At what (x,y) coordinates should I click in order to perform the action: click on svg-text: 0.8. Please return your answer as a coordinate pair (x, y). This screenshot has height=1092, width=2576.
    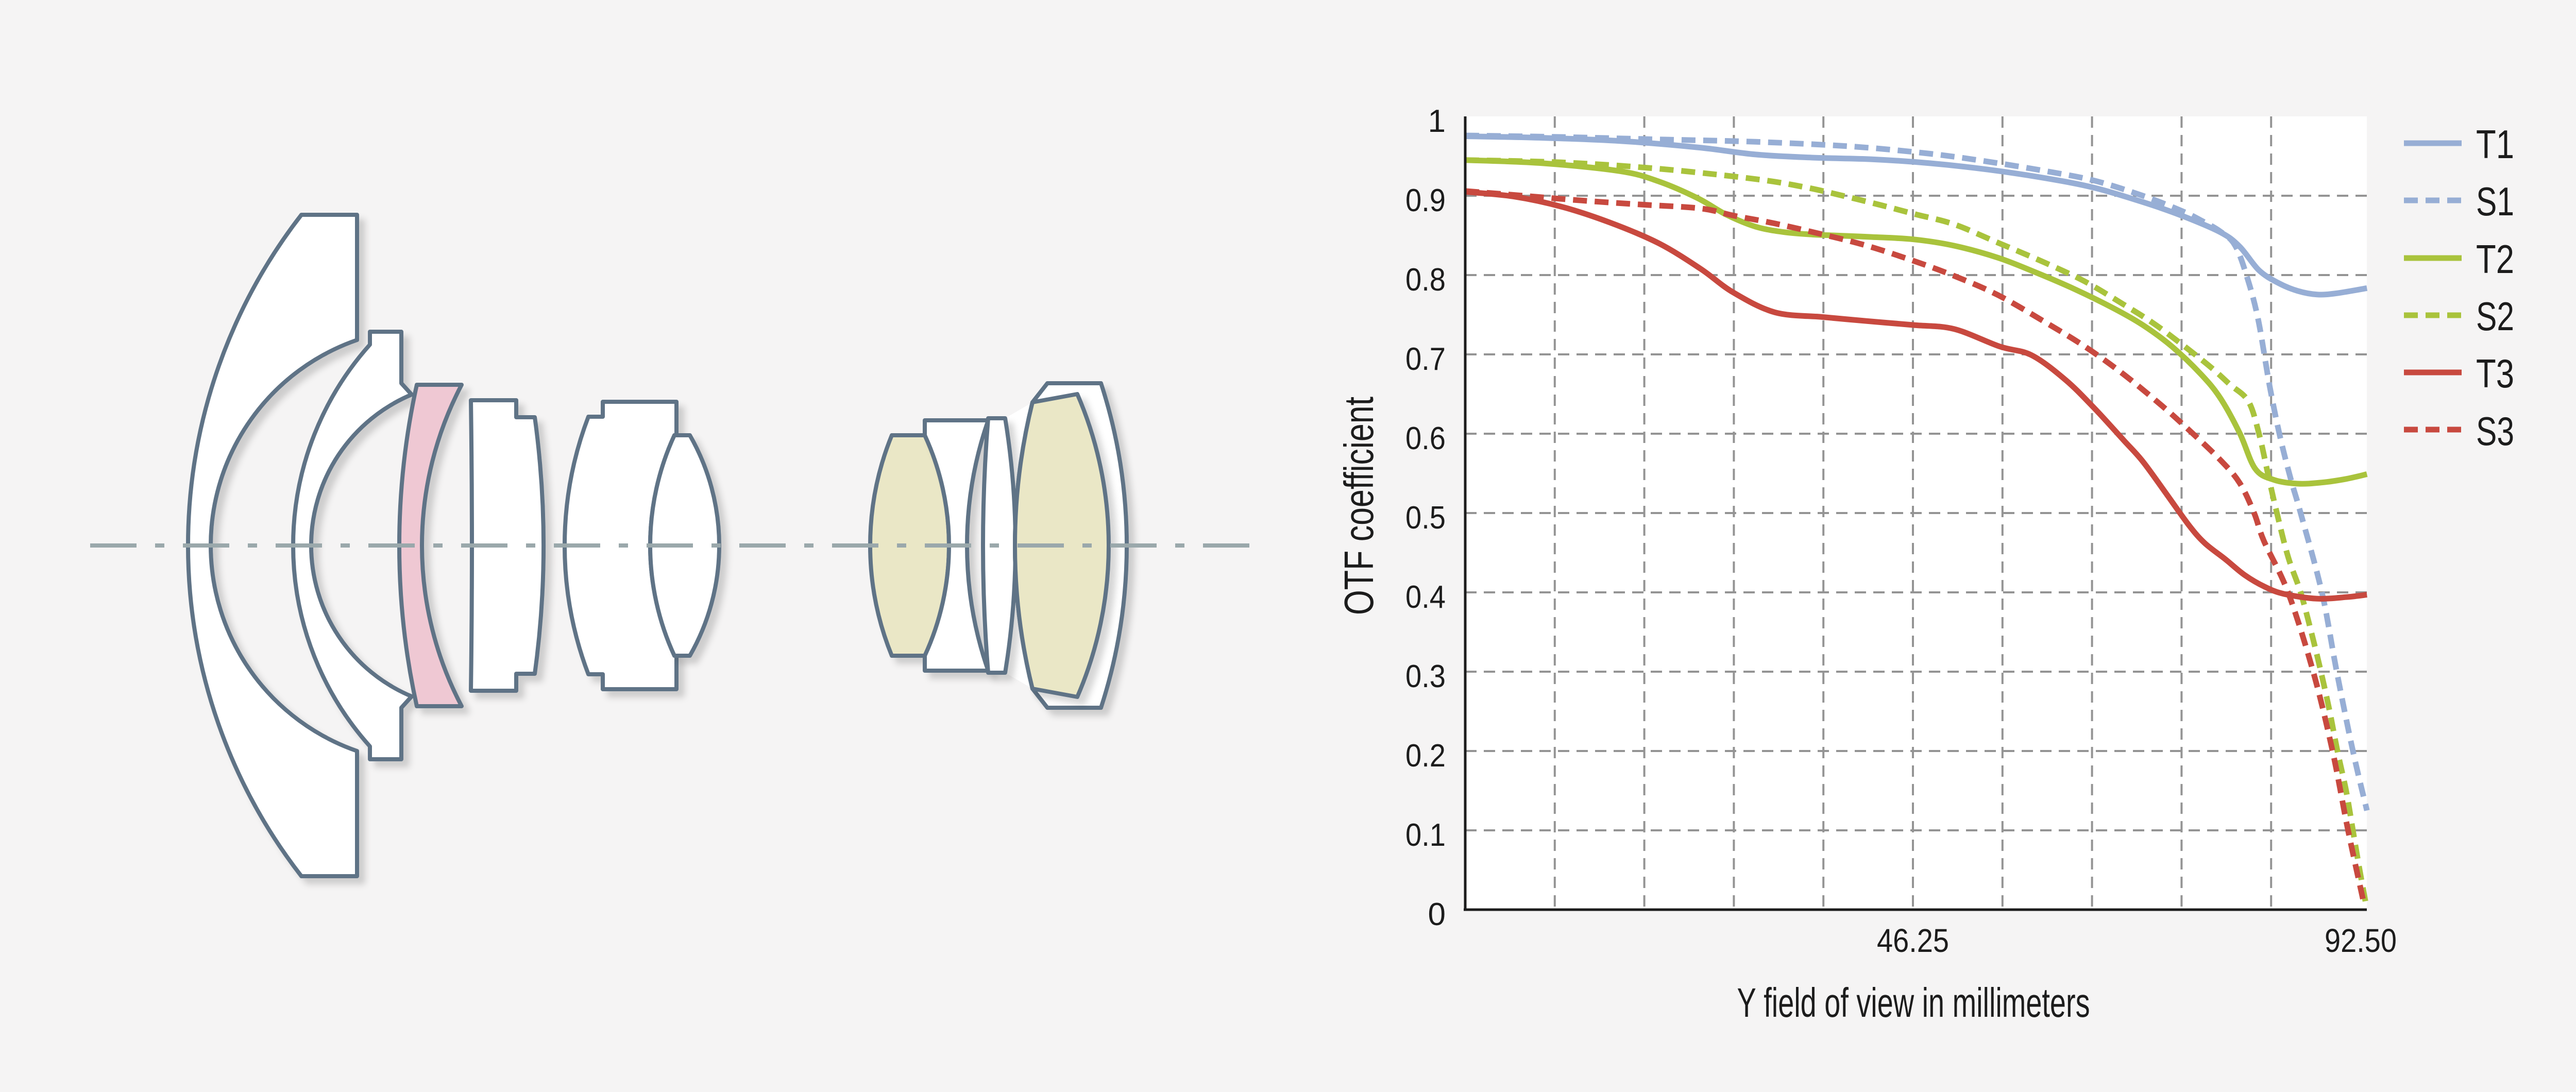
    Looking at the image, I should click on (1425, 280).